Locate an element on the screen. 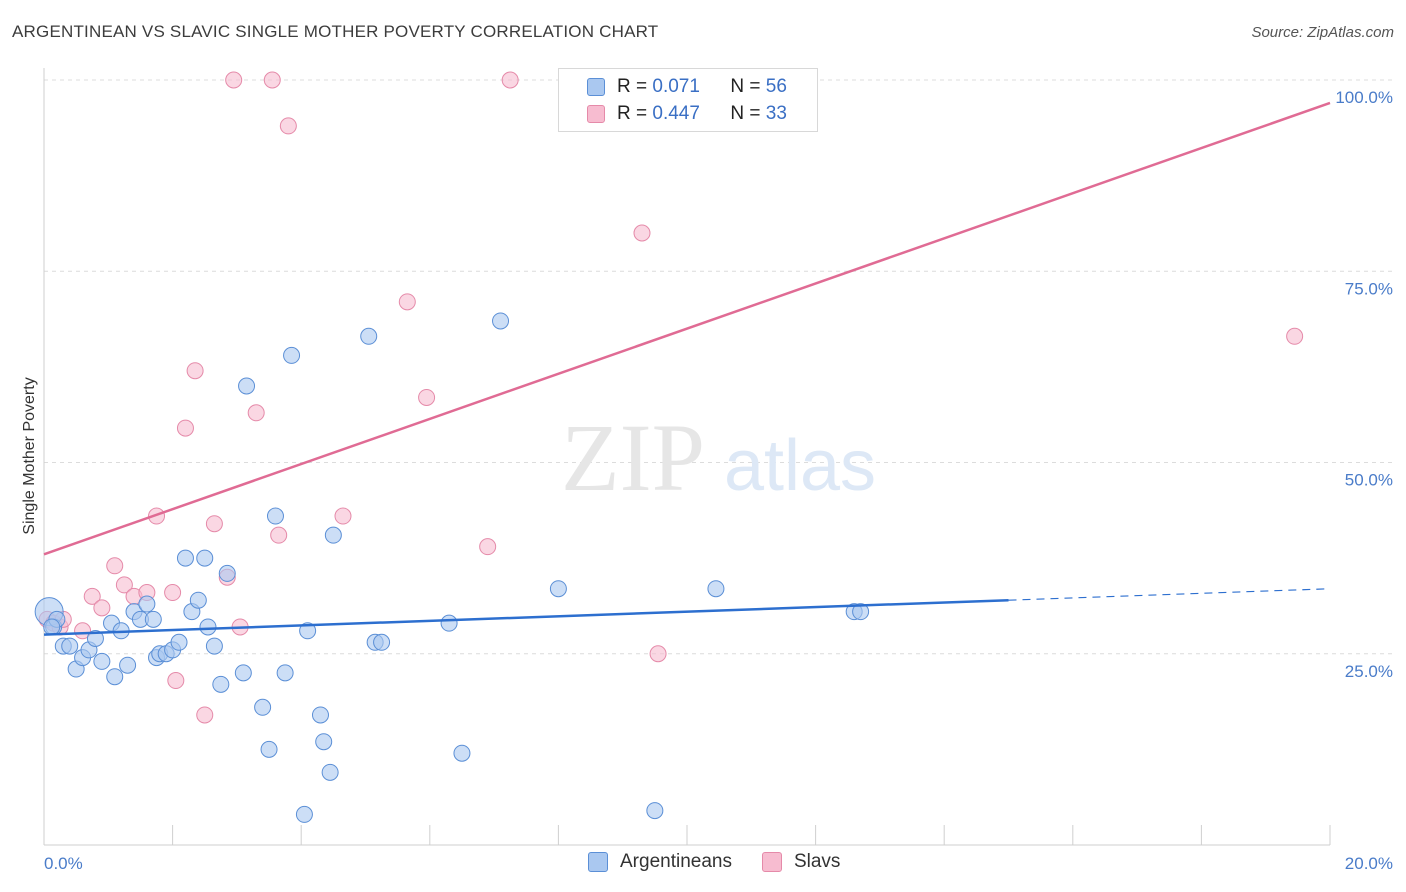  watermark-atlas: atlas is located at coordinates (800, 466).